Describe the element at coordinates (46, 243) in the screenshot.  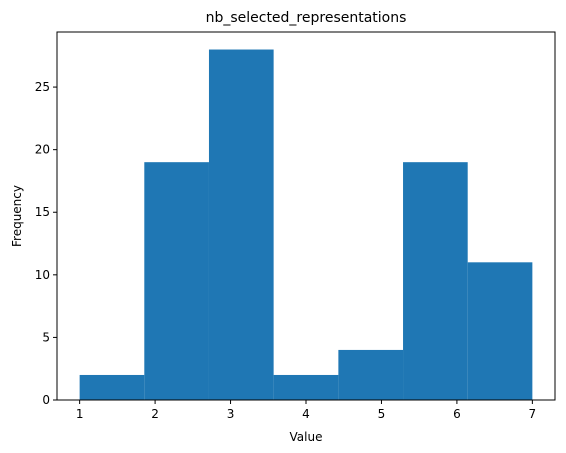
I see `y-axis-ticks: 0 5 10 15 20 25` at that location.